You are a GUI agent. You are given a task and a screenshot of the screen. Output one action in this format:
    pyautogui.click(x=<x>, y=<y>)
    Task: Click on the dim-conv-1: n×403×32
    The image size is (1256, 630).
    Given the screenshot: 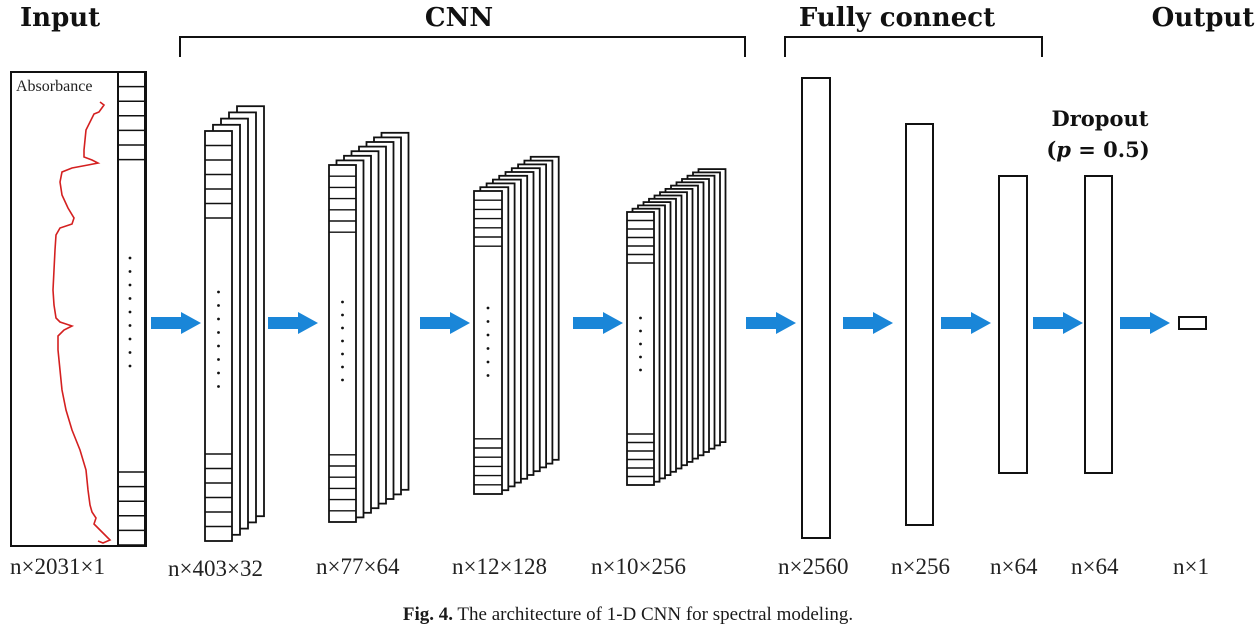 What is the action you would take?
    pyautogui.click(x=215, y=568)
    